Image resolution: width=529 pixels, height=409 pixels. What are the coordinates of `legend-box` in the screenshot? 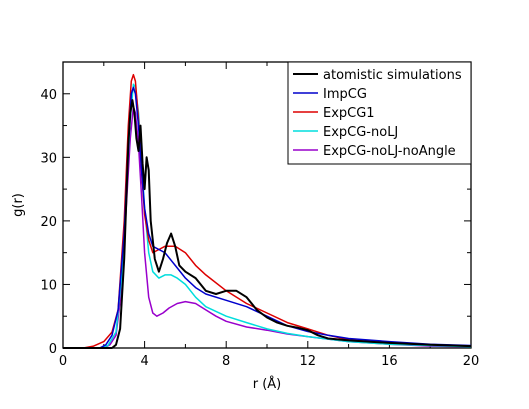 It's located at (379, 113).